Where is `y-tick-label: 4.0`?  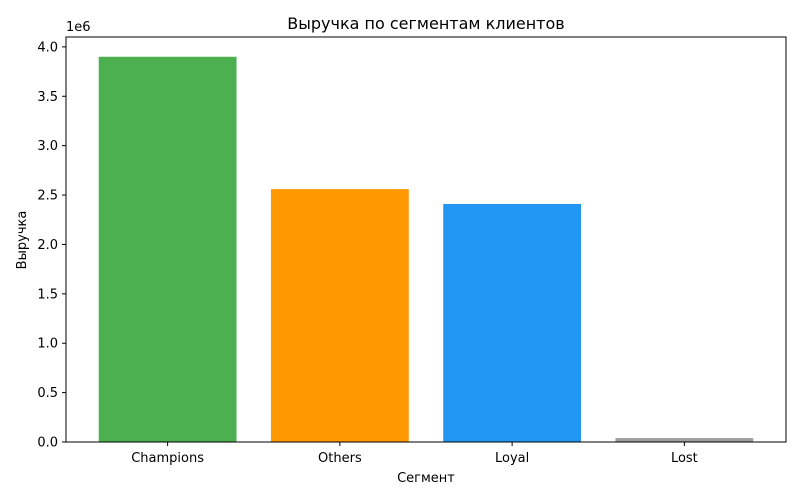 y-tick-label: 4.0 is located at coordinates (47, 47).